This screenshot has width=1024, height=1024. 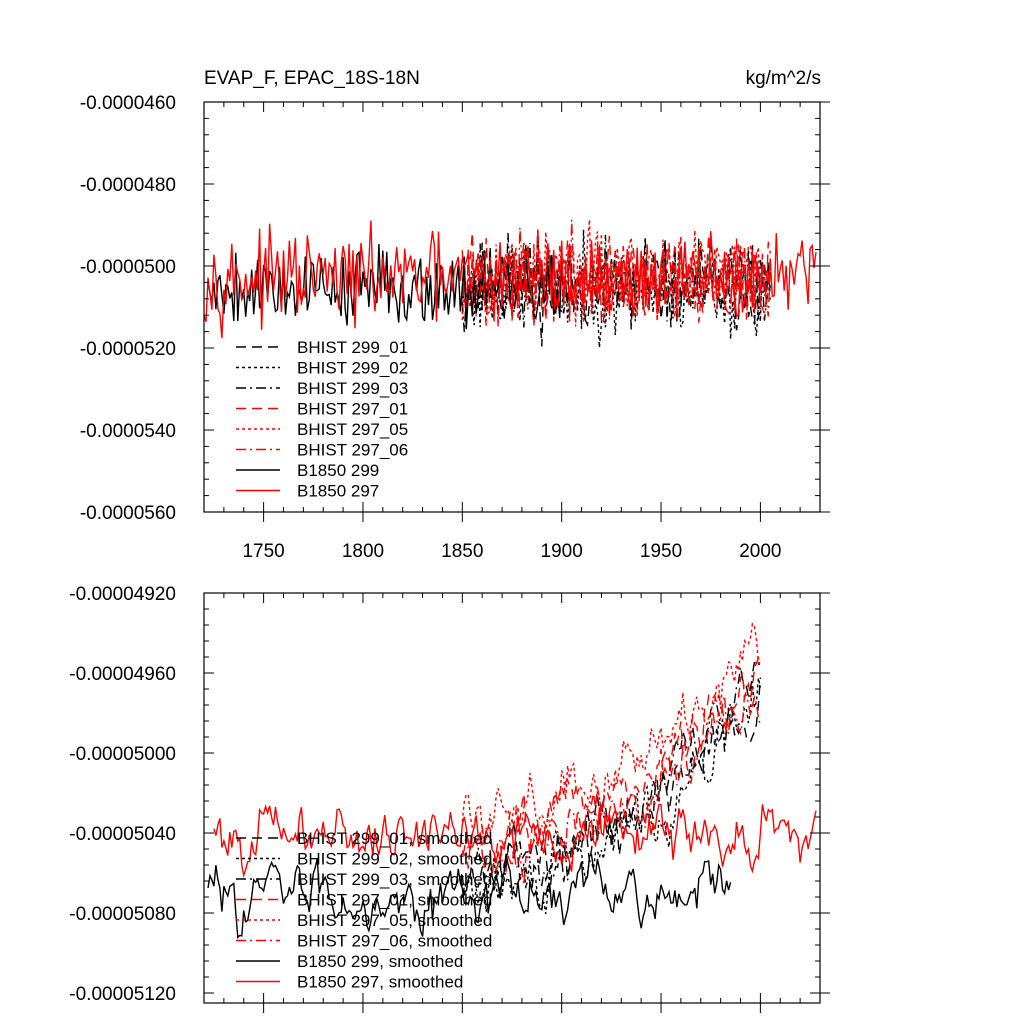 I want to click on top-legend-label-8: B1850 297, so click(x=338, y=491).